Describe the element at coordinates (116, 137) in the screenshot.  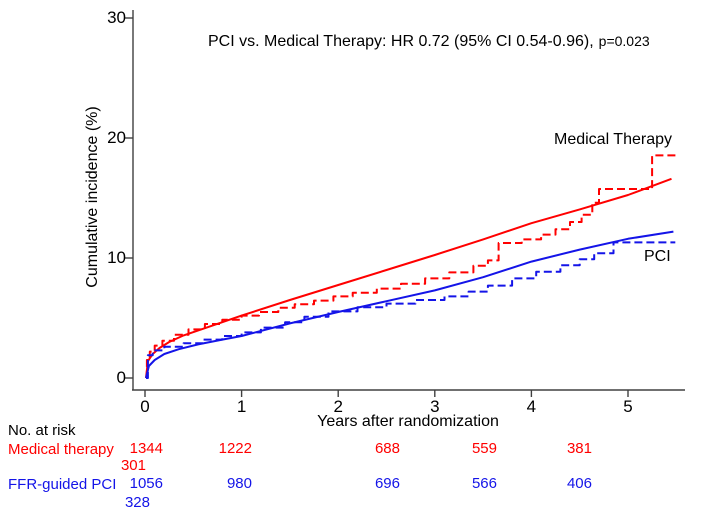
I see `y-tick-label: 20` at that location.